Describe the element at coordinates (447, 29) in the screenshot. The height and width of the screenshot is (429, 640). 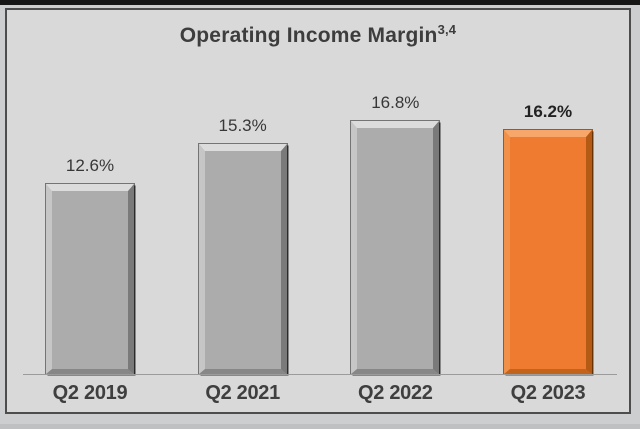
I see `chart-title-footnote-superscript: 3,4` at that location.